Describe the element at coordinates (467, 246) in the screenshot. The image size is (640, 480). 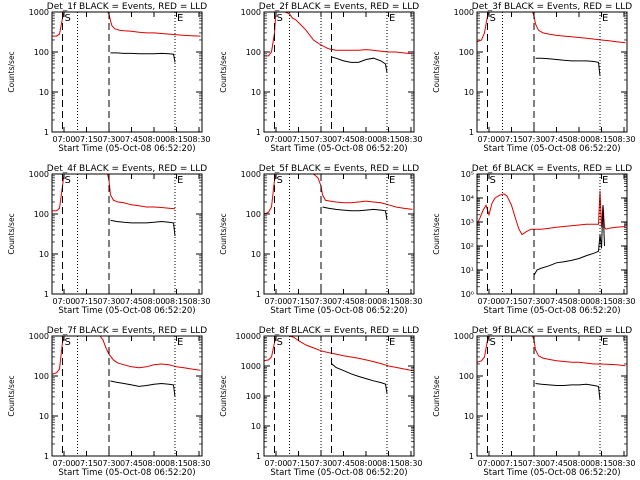
I see `y-tick-label: 10²` at that location.